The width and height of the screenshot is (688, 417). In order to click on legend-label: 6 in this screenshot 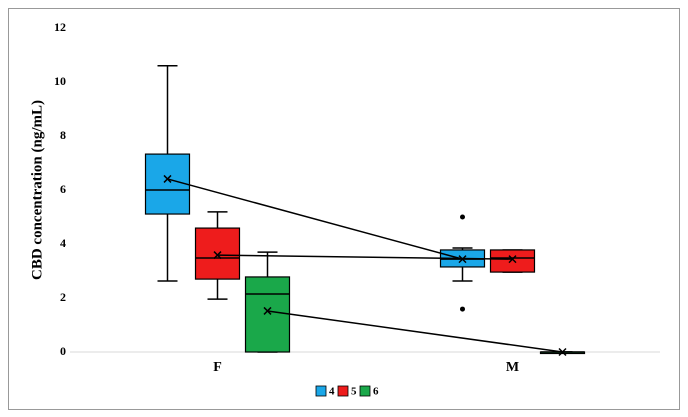, I will do `click(376, 392)`.